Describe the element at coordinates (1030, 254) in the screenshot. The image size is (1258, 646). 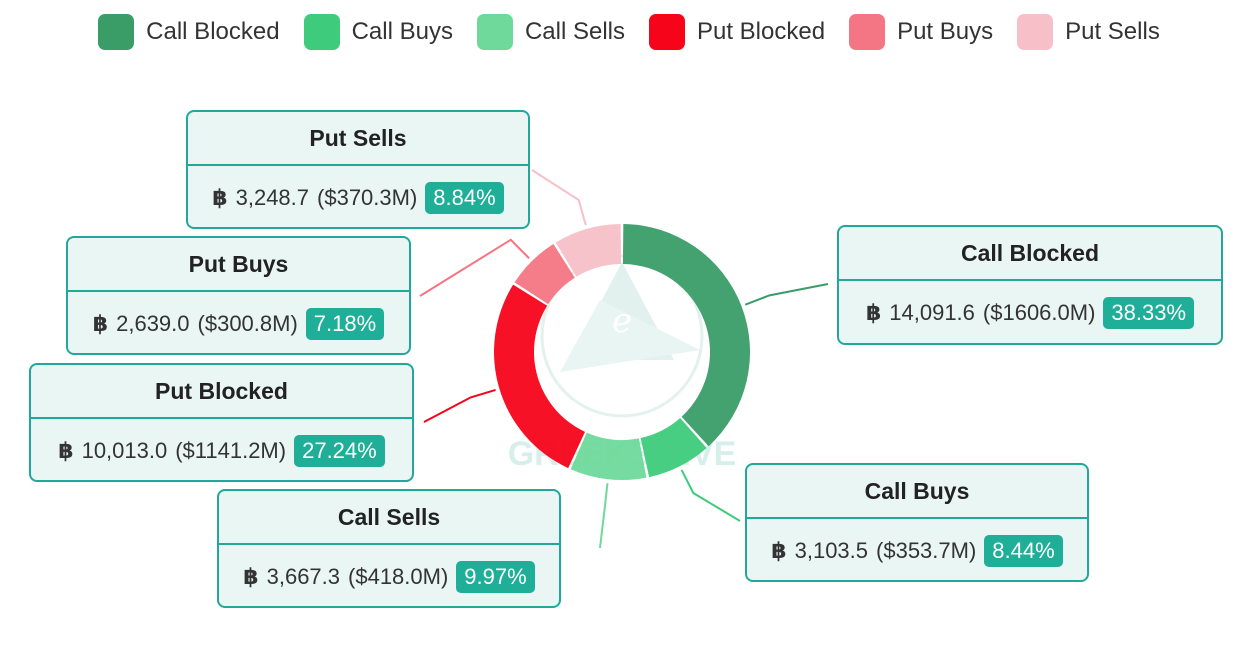
I see `slice-title: Call Blocked` at that location.